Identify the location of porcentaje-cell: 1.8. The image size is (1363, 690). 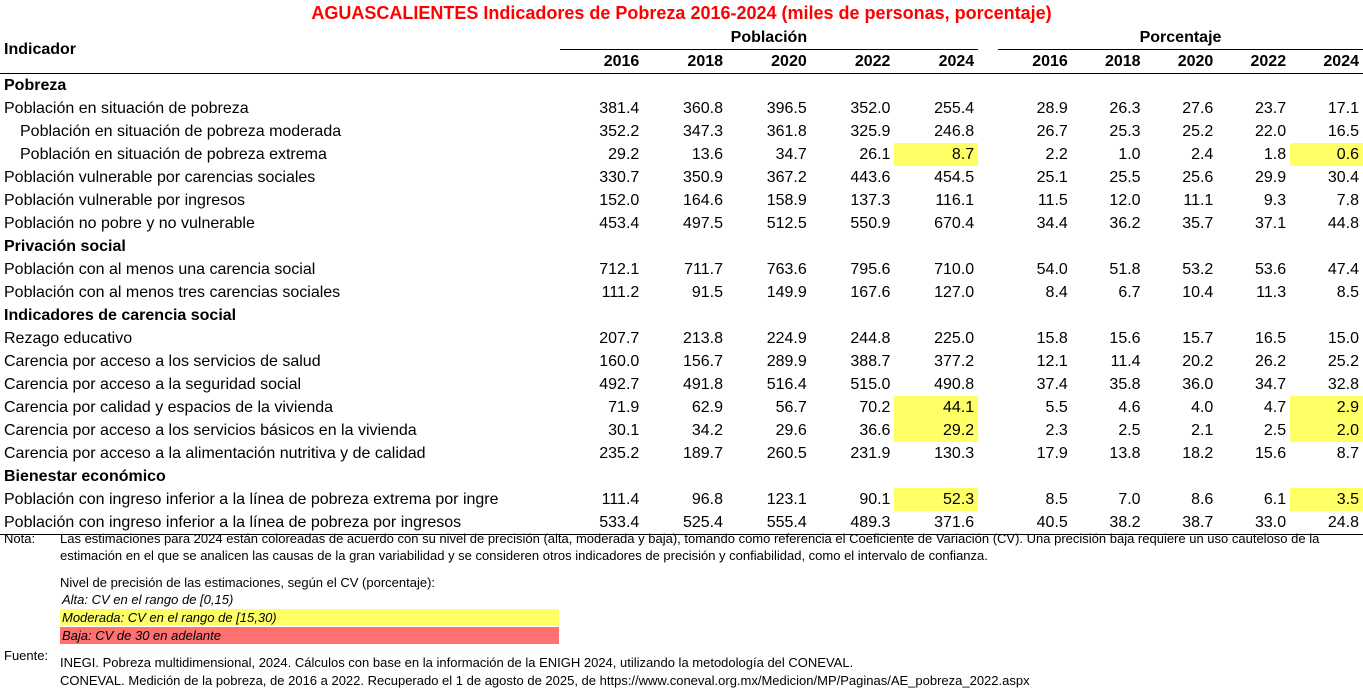
(1275, 154).